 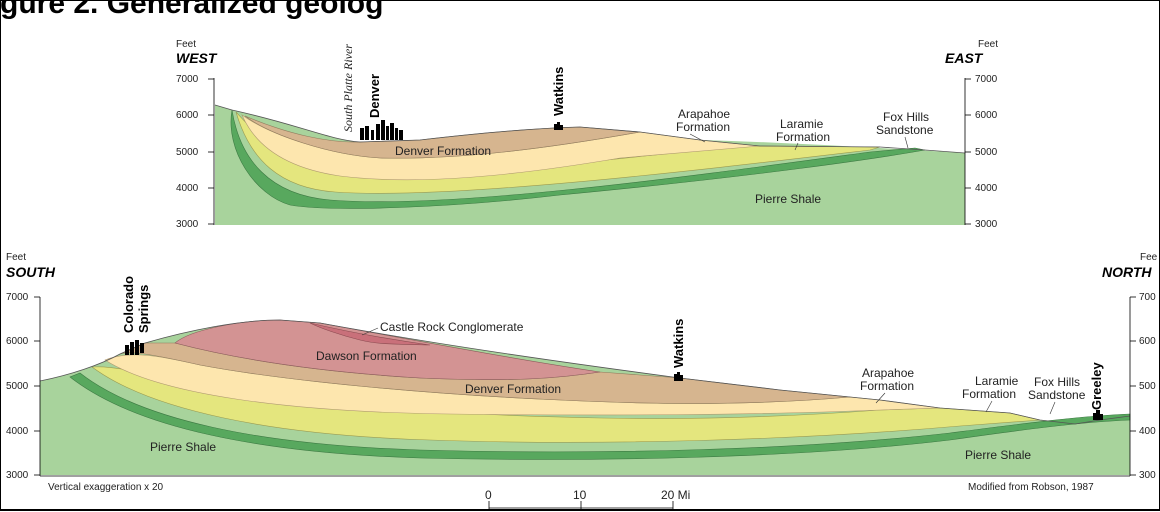 I want to click on greeley-city-icon, so click(x=1098, y=415).